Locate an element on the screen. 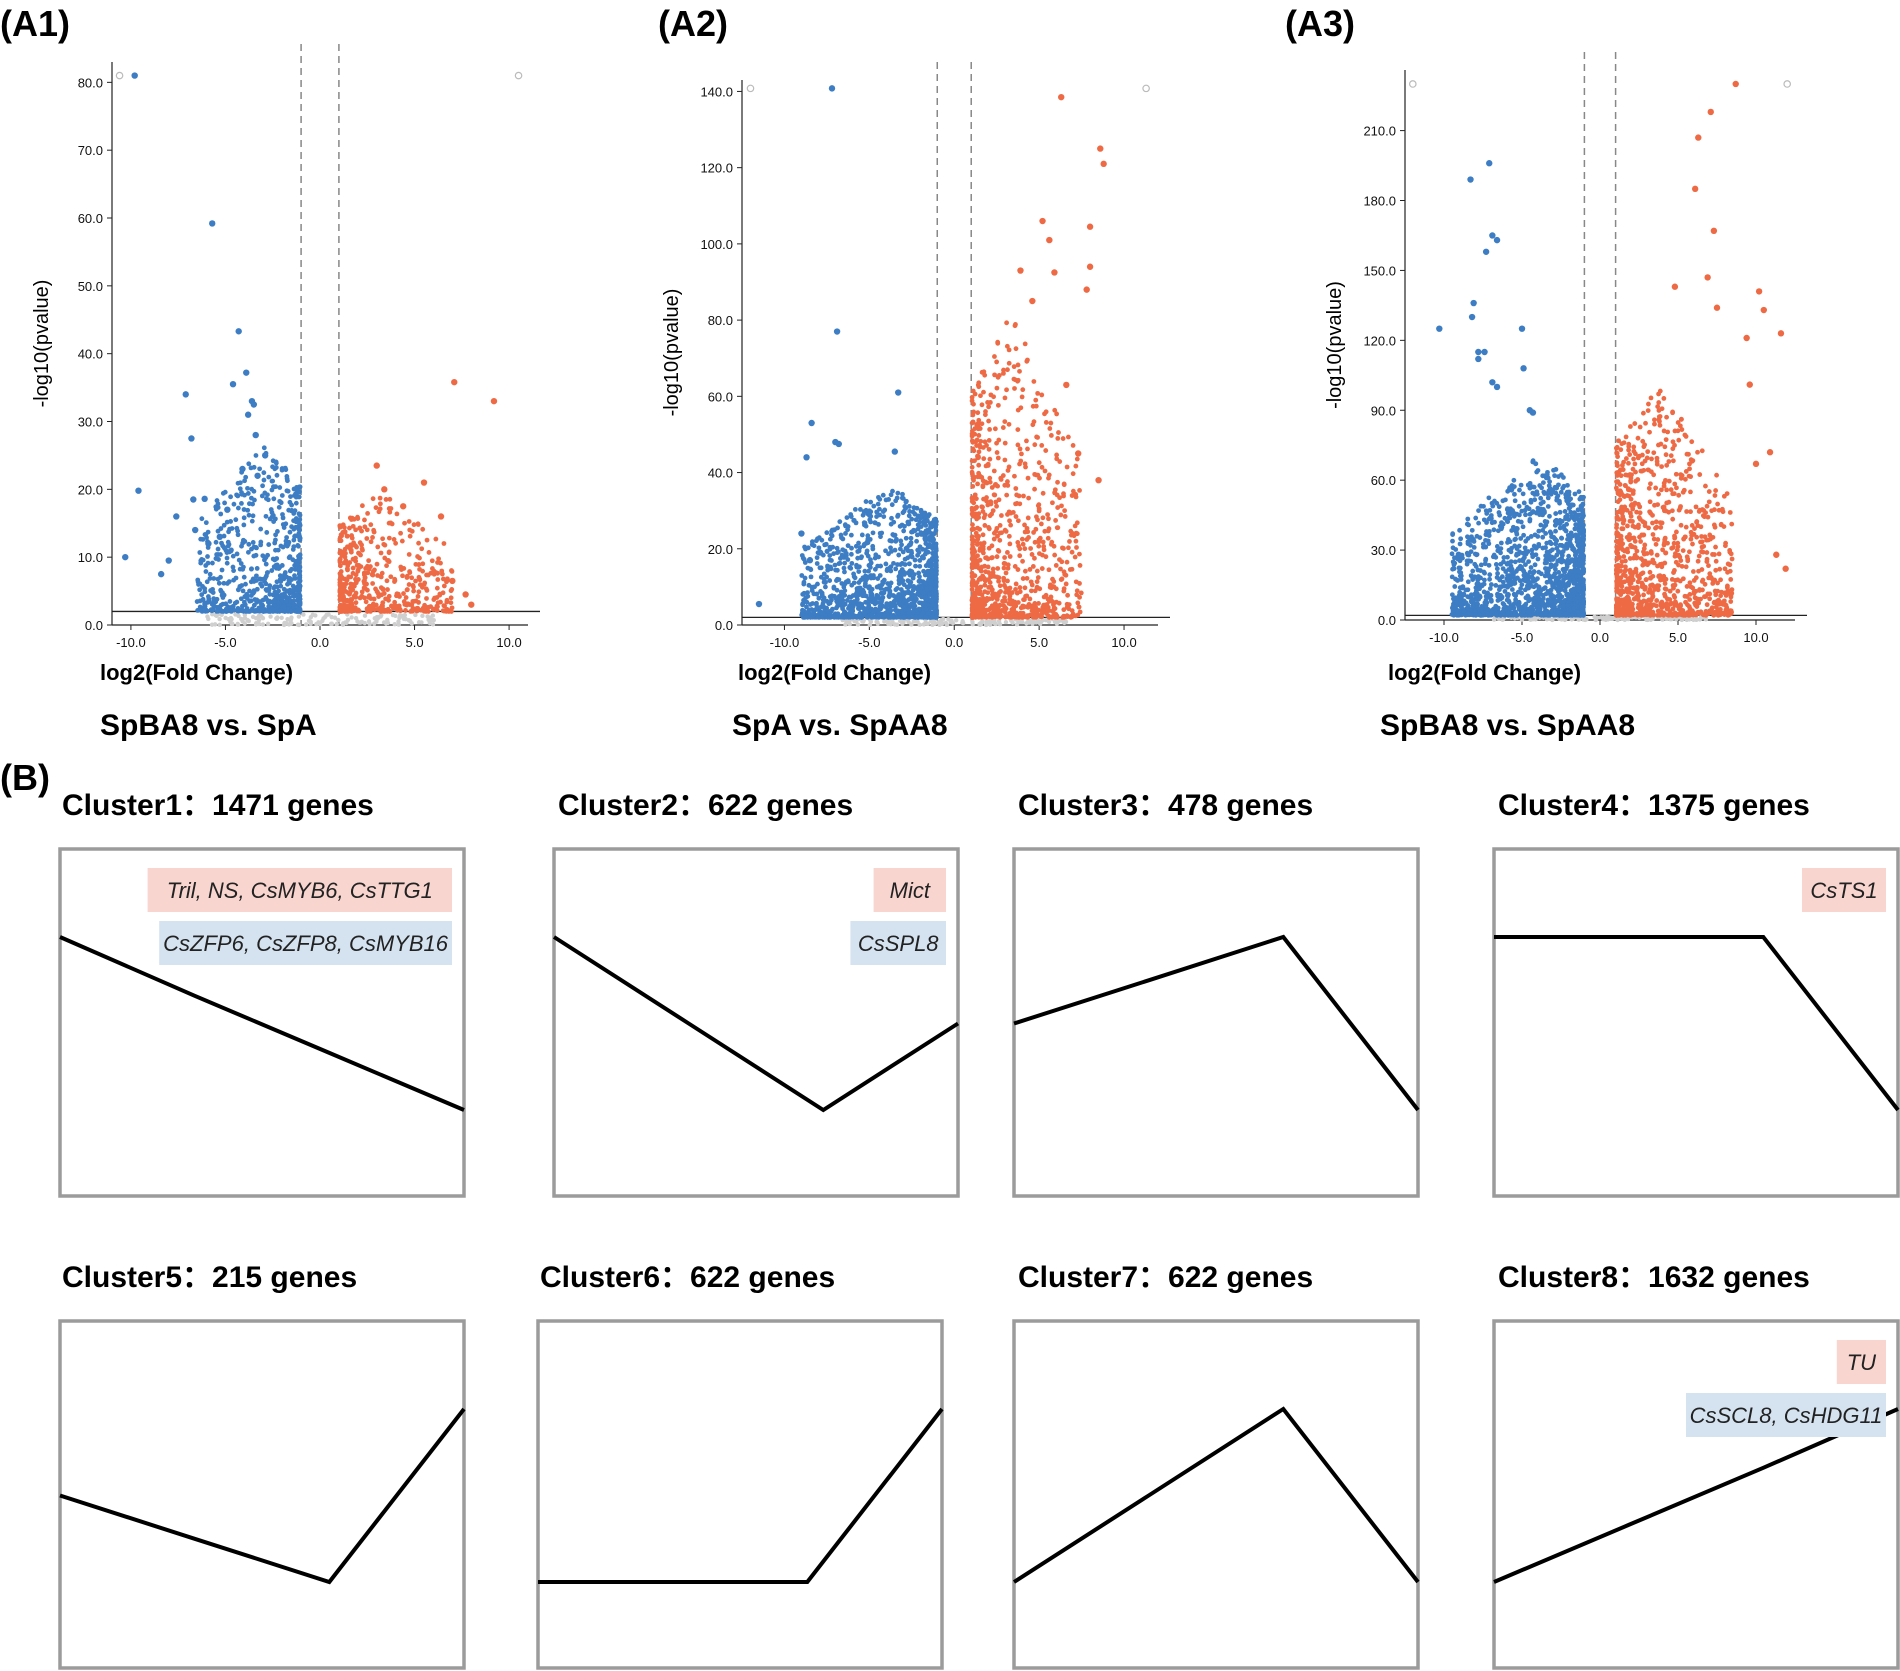 Image resolution: width=1900 pixels, height=1671 pixels. comparison-title: SpA vs. SpAA8 is located at coordinates (840, 725).